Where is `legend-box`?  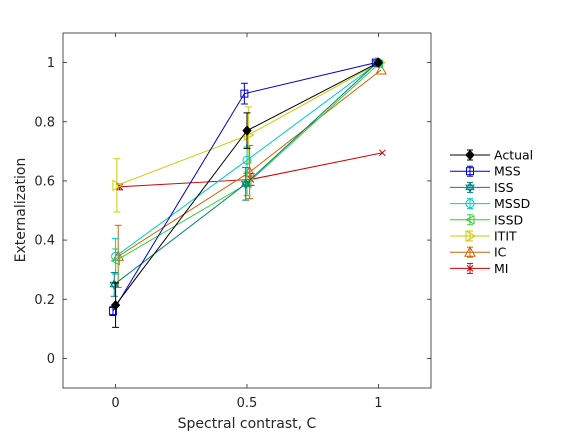
legend-box is located at coordinates (491, 210).